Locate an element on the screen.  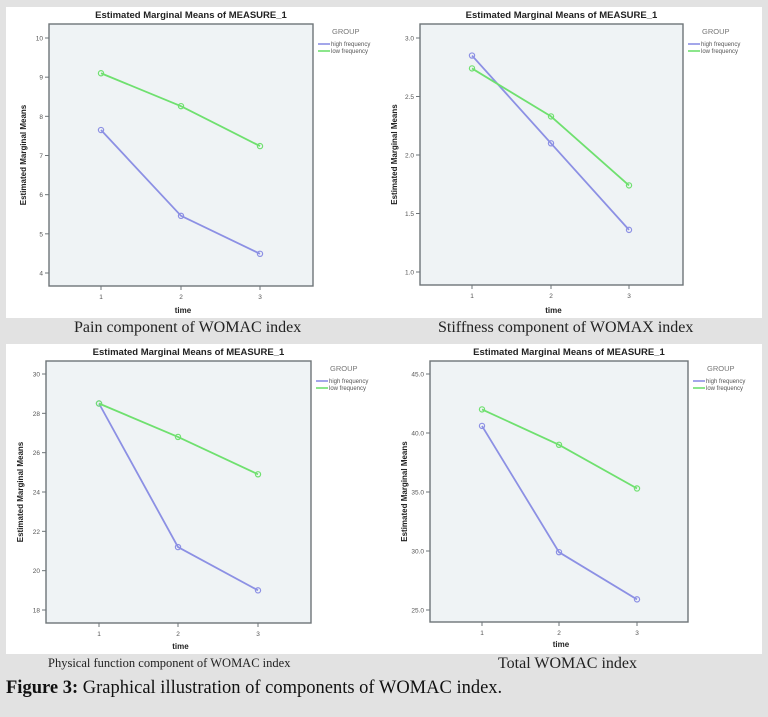
y-tick-label: 28 is located at coordinates (37, 414).